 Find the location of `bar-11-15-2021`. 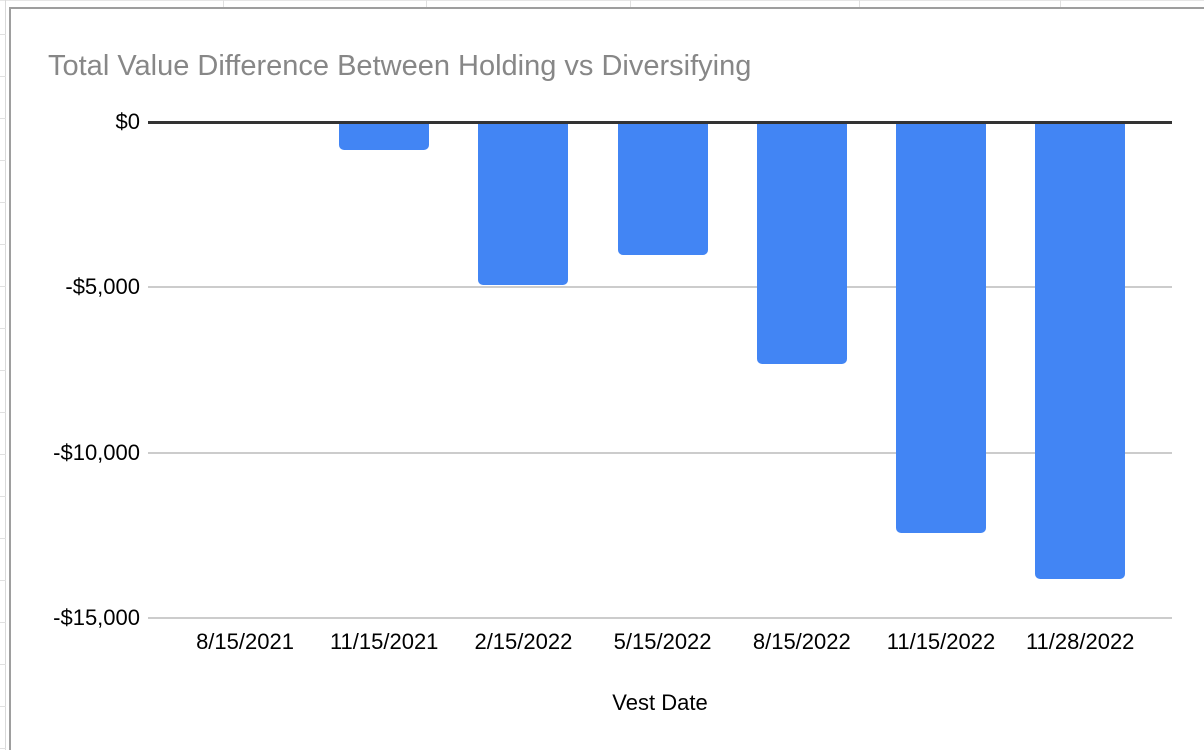

bar-11-15-2021 is located at coordinates (384, 136).